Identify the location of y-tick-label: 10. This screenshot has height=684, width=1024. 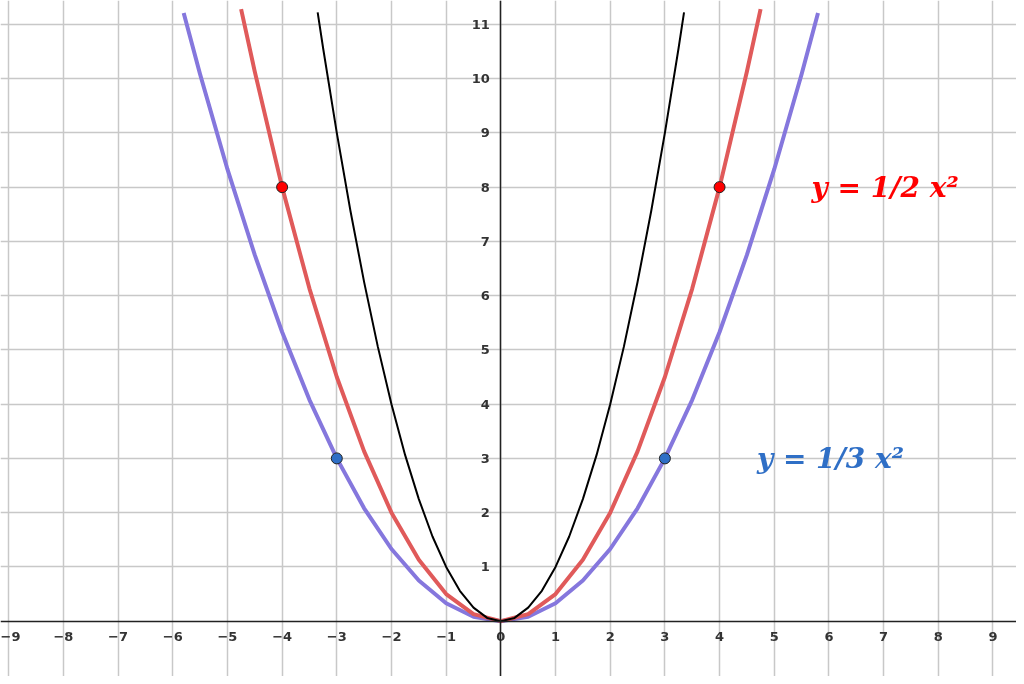
(480, 79).